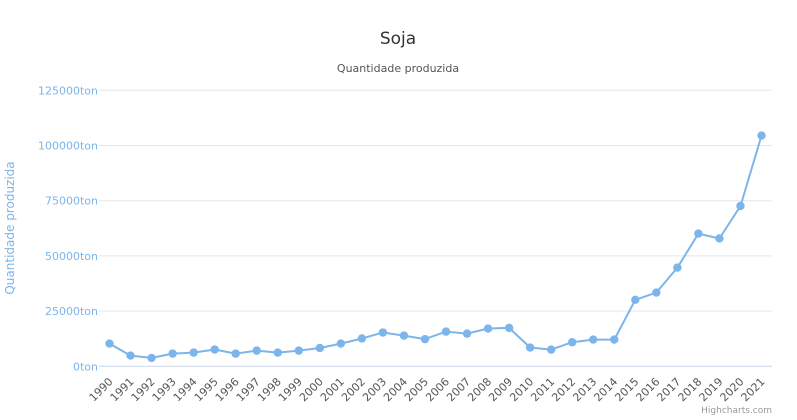 The height and width of the screenshot is (420, 797). Describe the element at coordinates (214, 349) in the screenshot. I see `data-point-1995` at that location.